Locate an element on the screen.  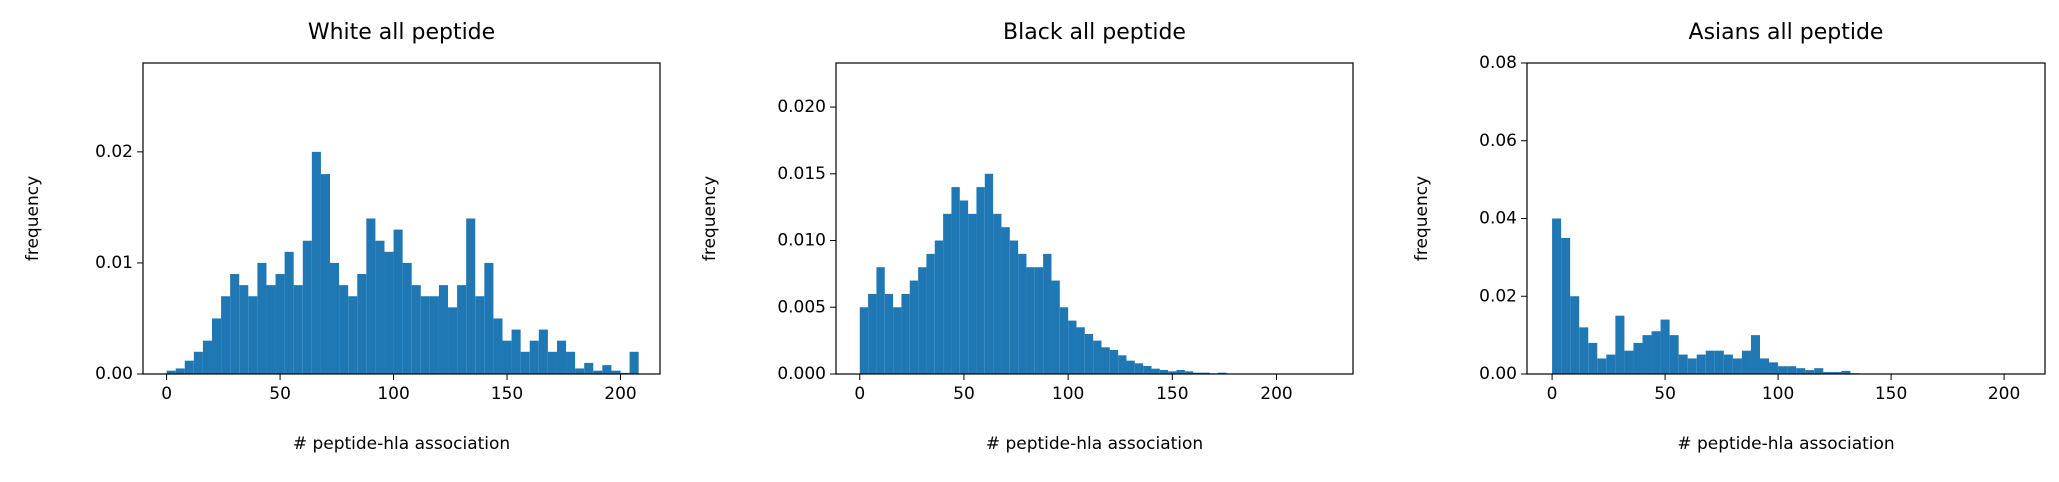
chart-title: Black all peptide is located at coordinates (1094, 32).